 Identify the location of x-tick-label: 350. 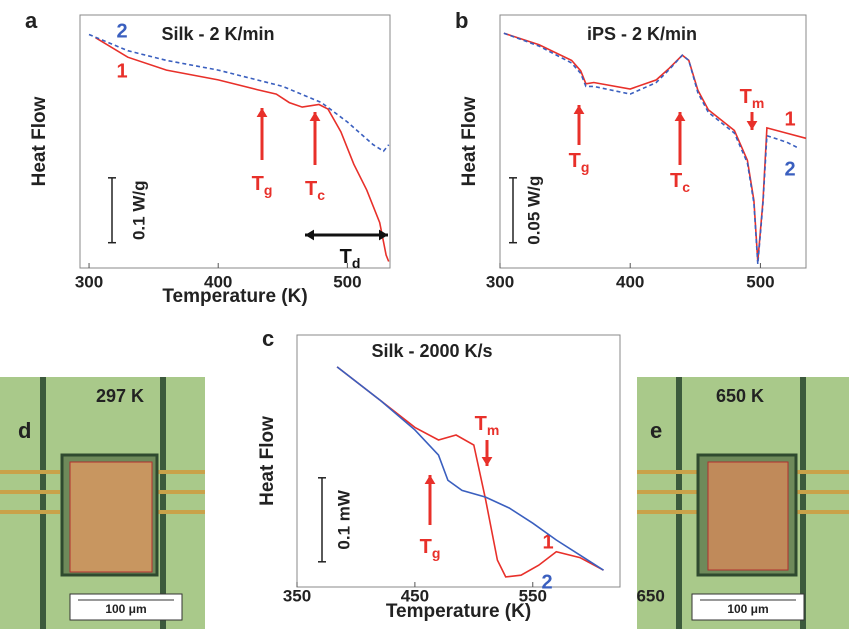
(297, 595).